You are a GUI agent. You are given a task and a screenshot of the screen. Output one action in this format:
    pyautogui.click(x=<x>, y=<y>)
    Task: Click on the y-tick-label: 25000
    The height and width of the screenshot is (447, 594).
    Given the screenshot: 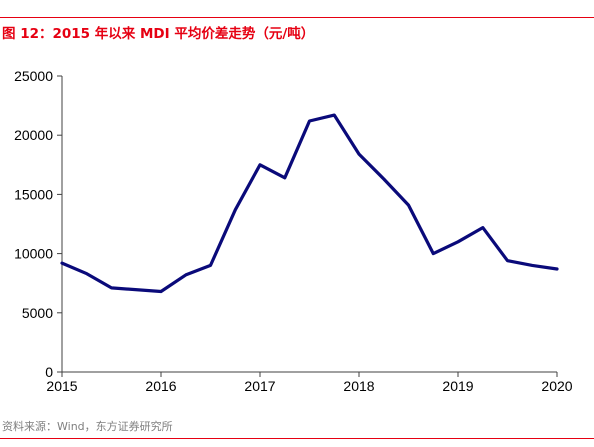 What is the action you would take?
    pyautogui.click(x=33, y=76)
    